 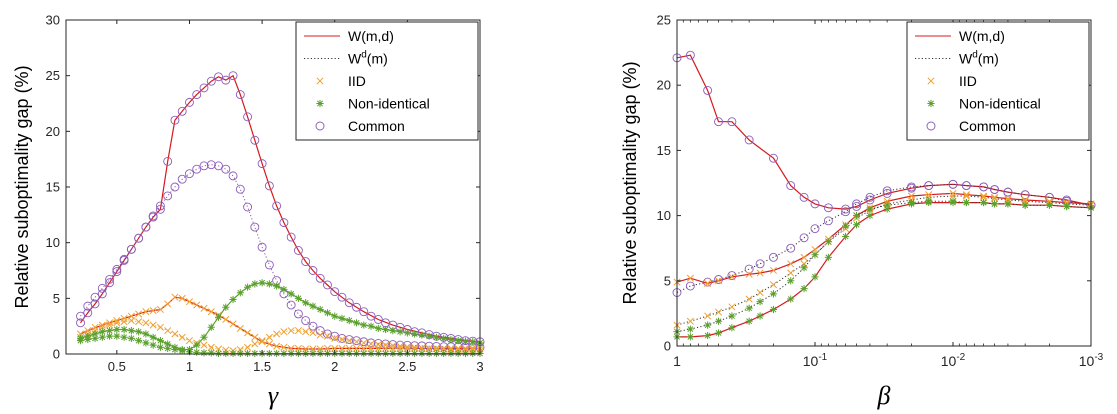 I want to click on left-y-tick-label: 25, so click(x=53, y=75).